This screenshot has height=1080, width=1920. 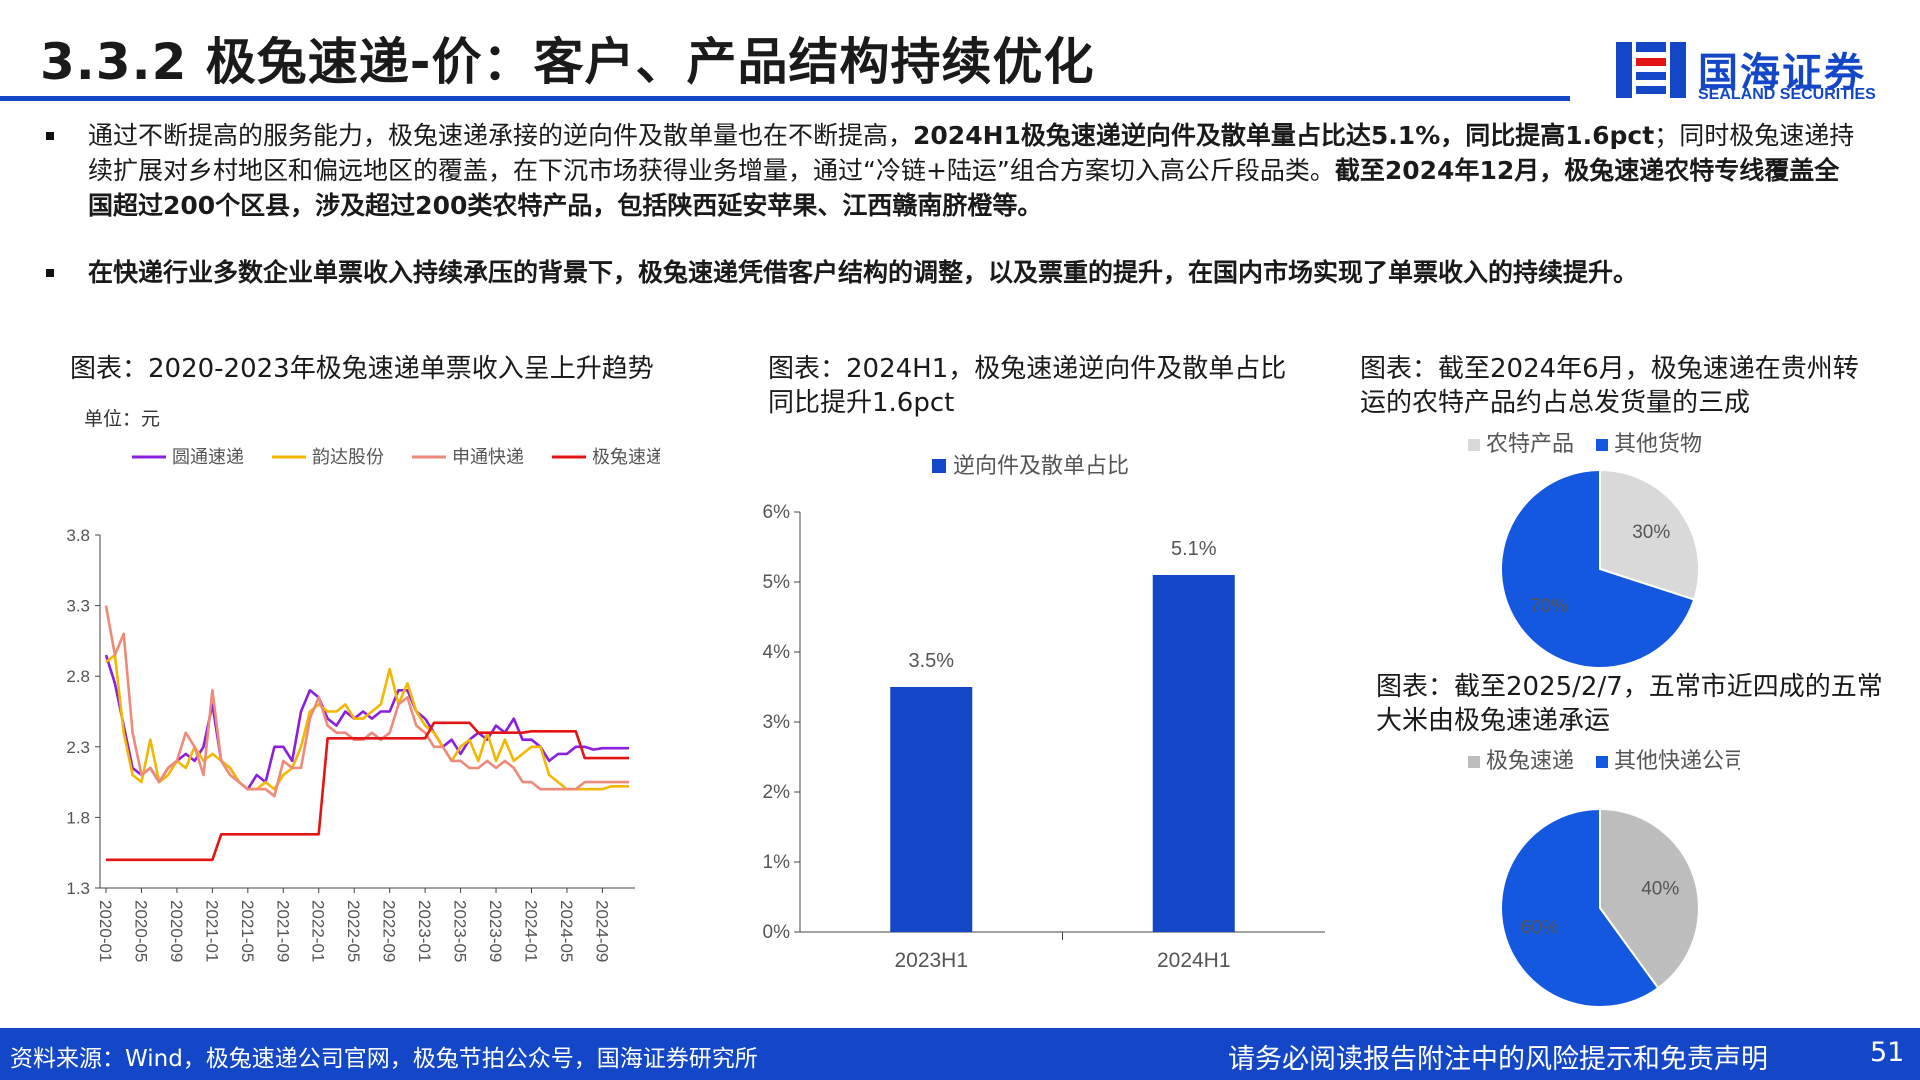 I want to click on pie-slice-label: 70%, so click(x=1549, y=606).